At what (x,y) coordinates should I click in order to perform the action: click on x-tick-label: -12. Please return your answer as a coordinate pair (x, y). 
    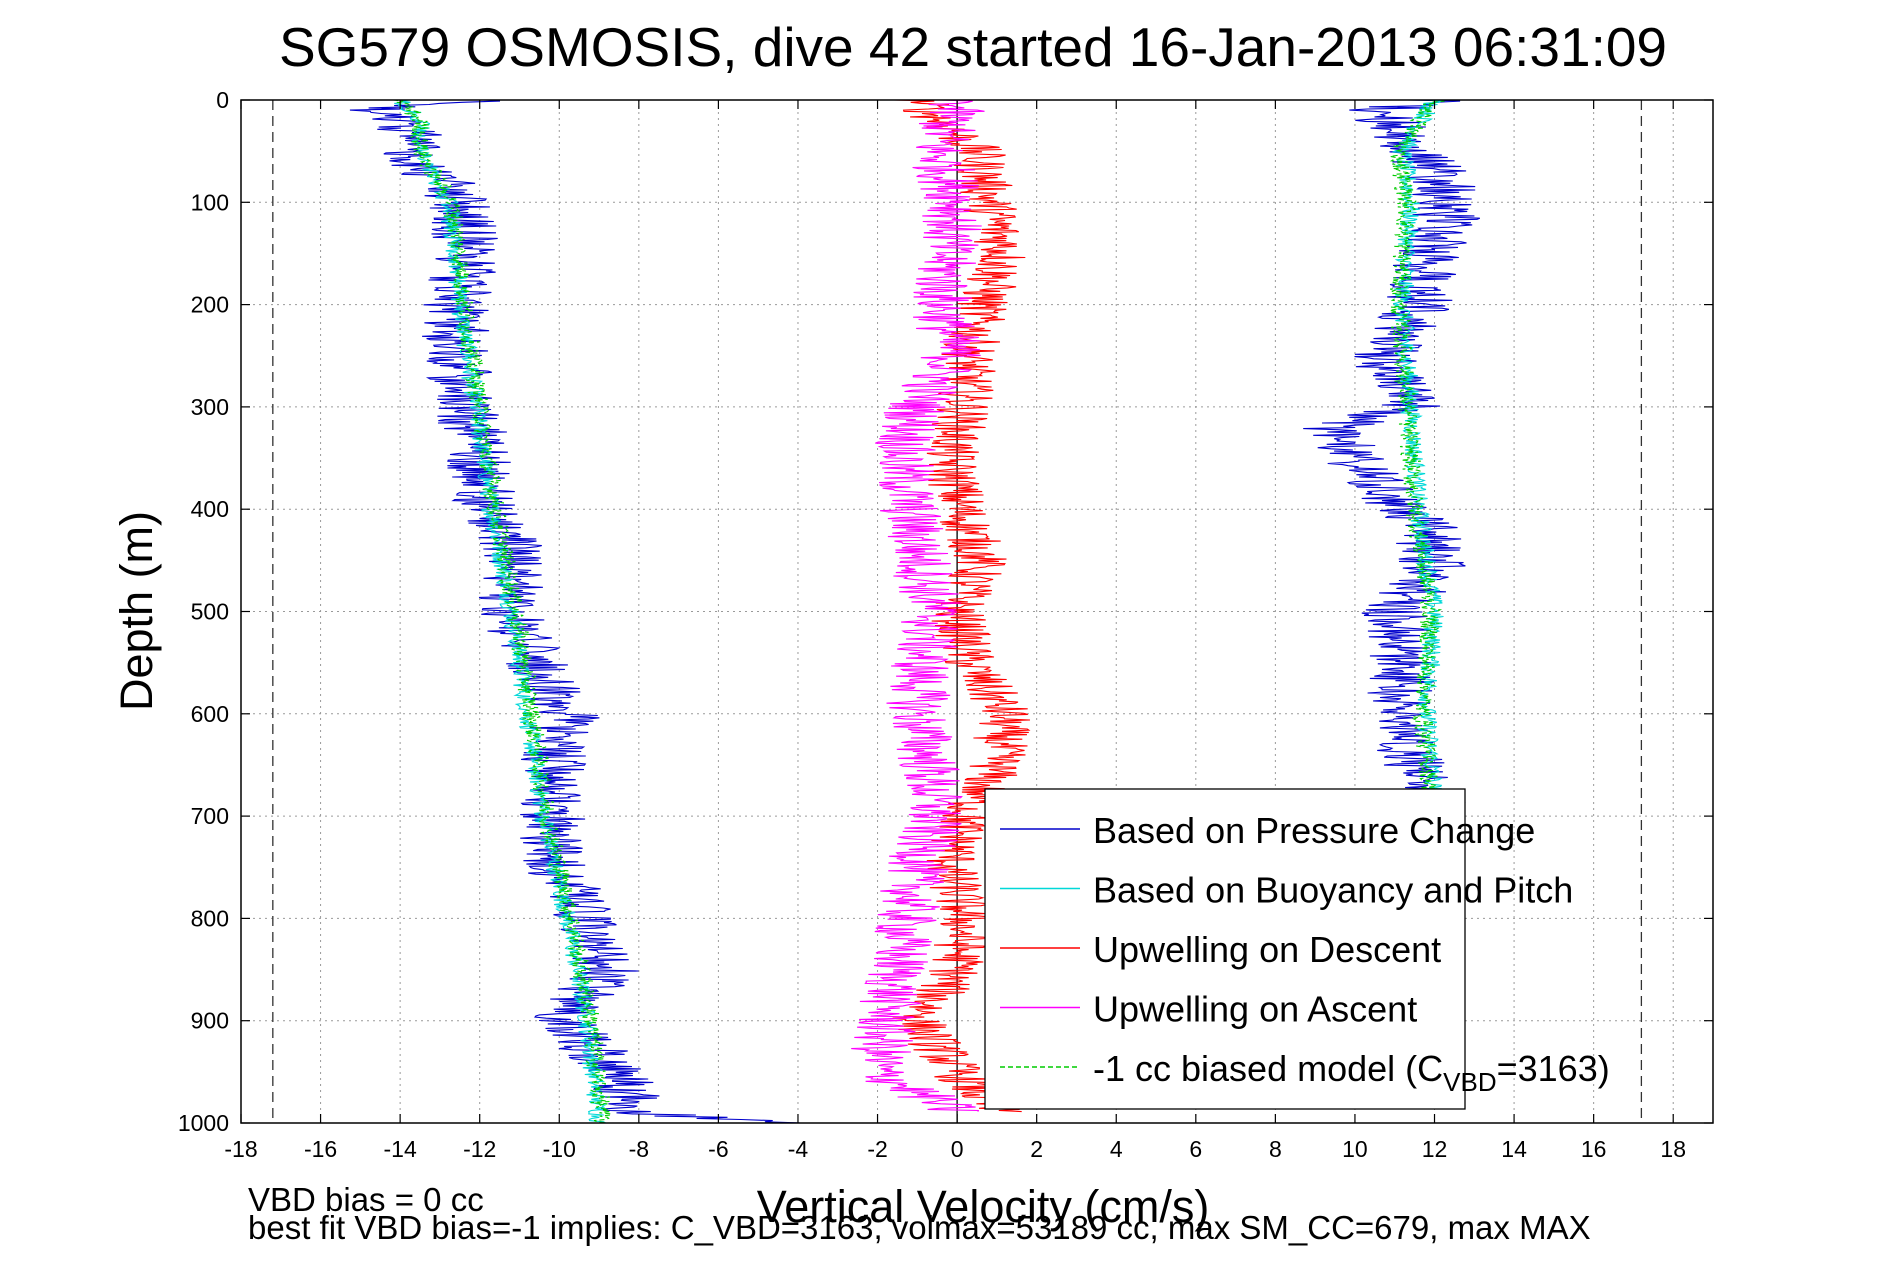
    Looking at the image, I should click on (479, 1149).